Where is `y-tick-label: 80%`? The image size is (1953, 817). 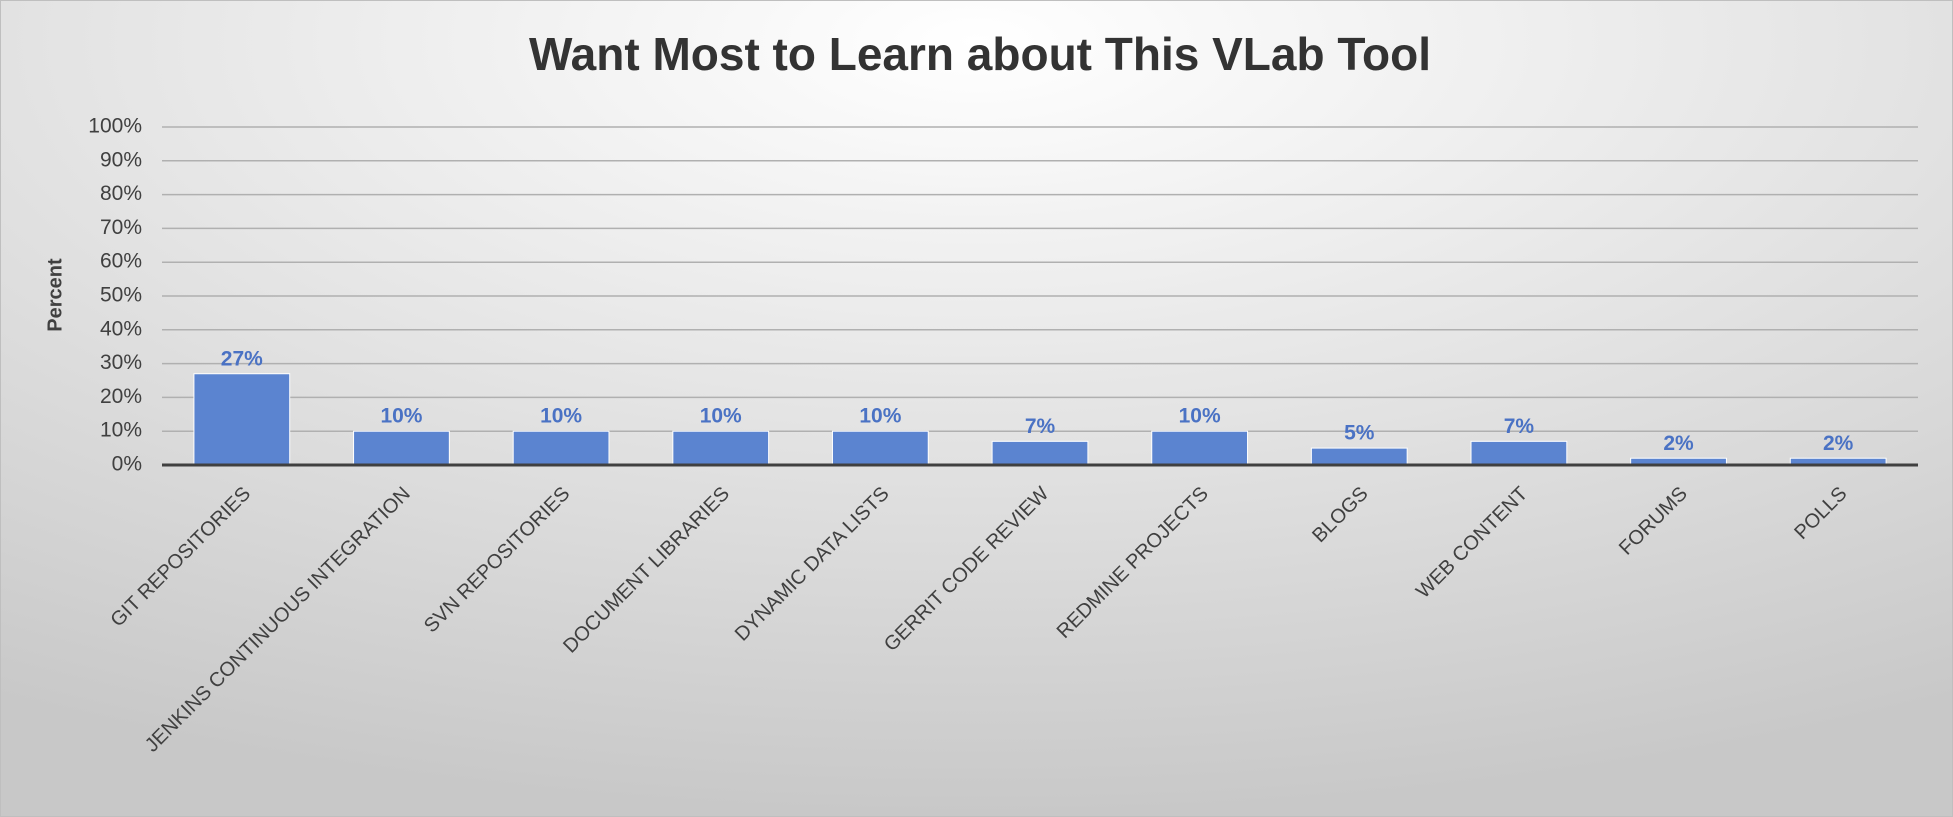 y-tick-label: 80% is located at coordinates (121, 193).